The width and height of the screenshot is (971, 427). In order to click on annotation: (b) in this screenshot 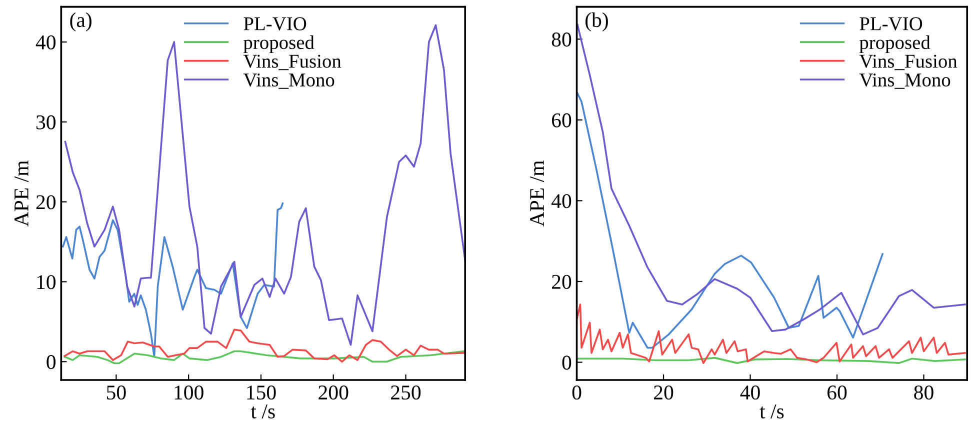, I will do `click(596, 22)`.